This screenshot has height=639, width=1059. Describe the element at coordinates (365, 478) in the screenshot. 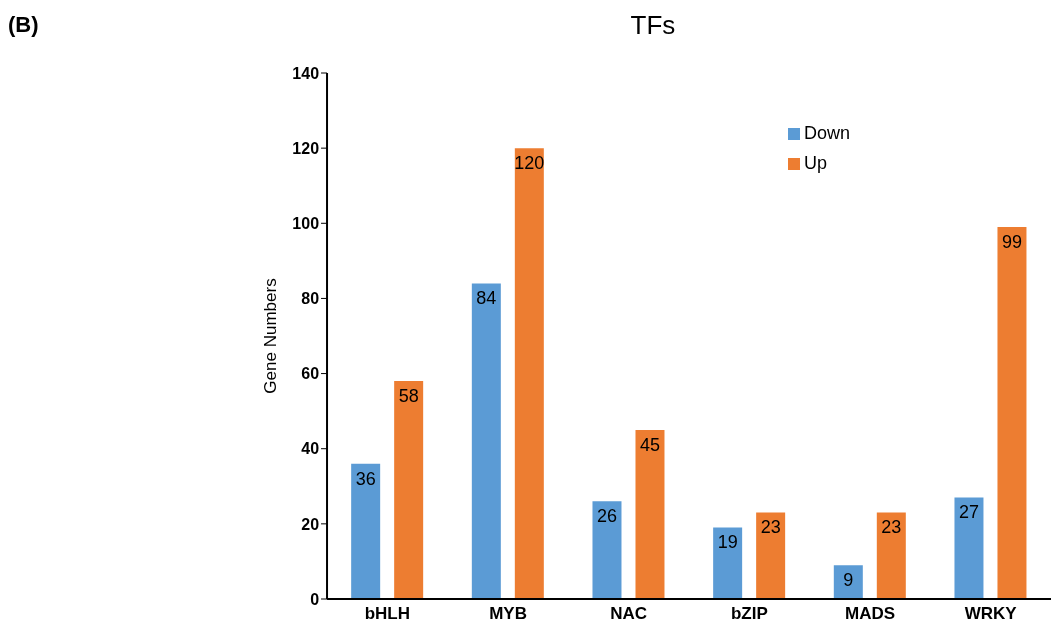

I see `data-label: 36` at that location.